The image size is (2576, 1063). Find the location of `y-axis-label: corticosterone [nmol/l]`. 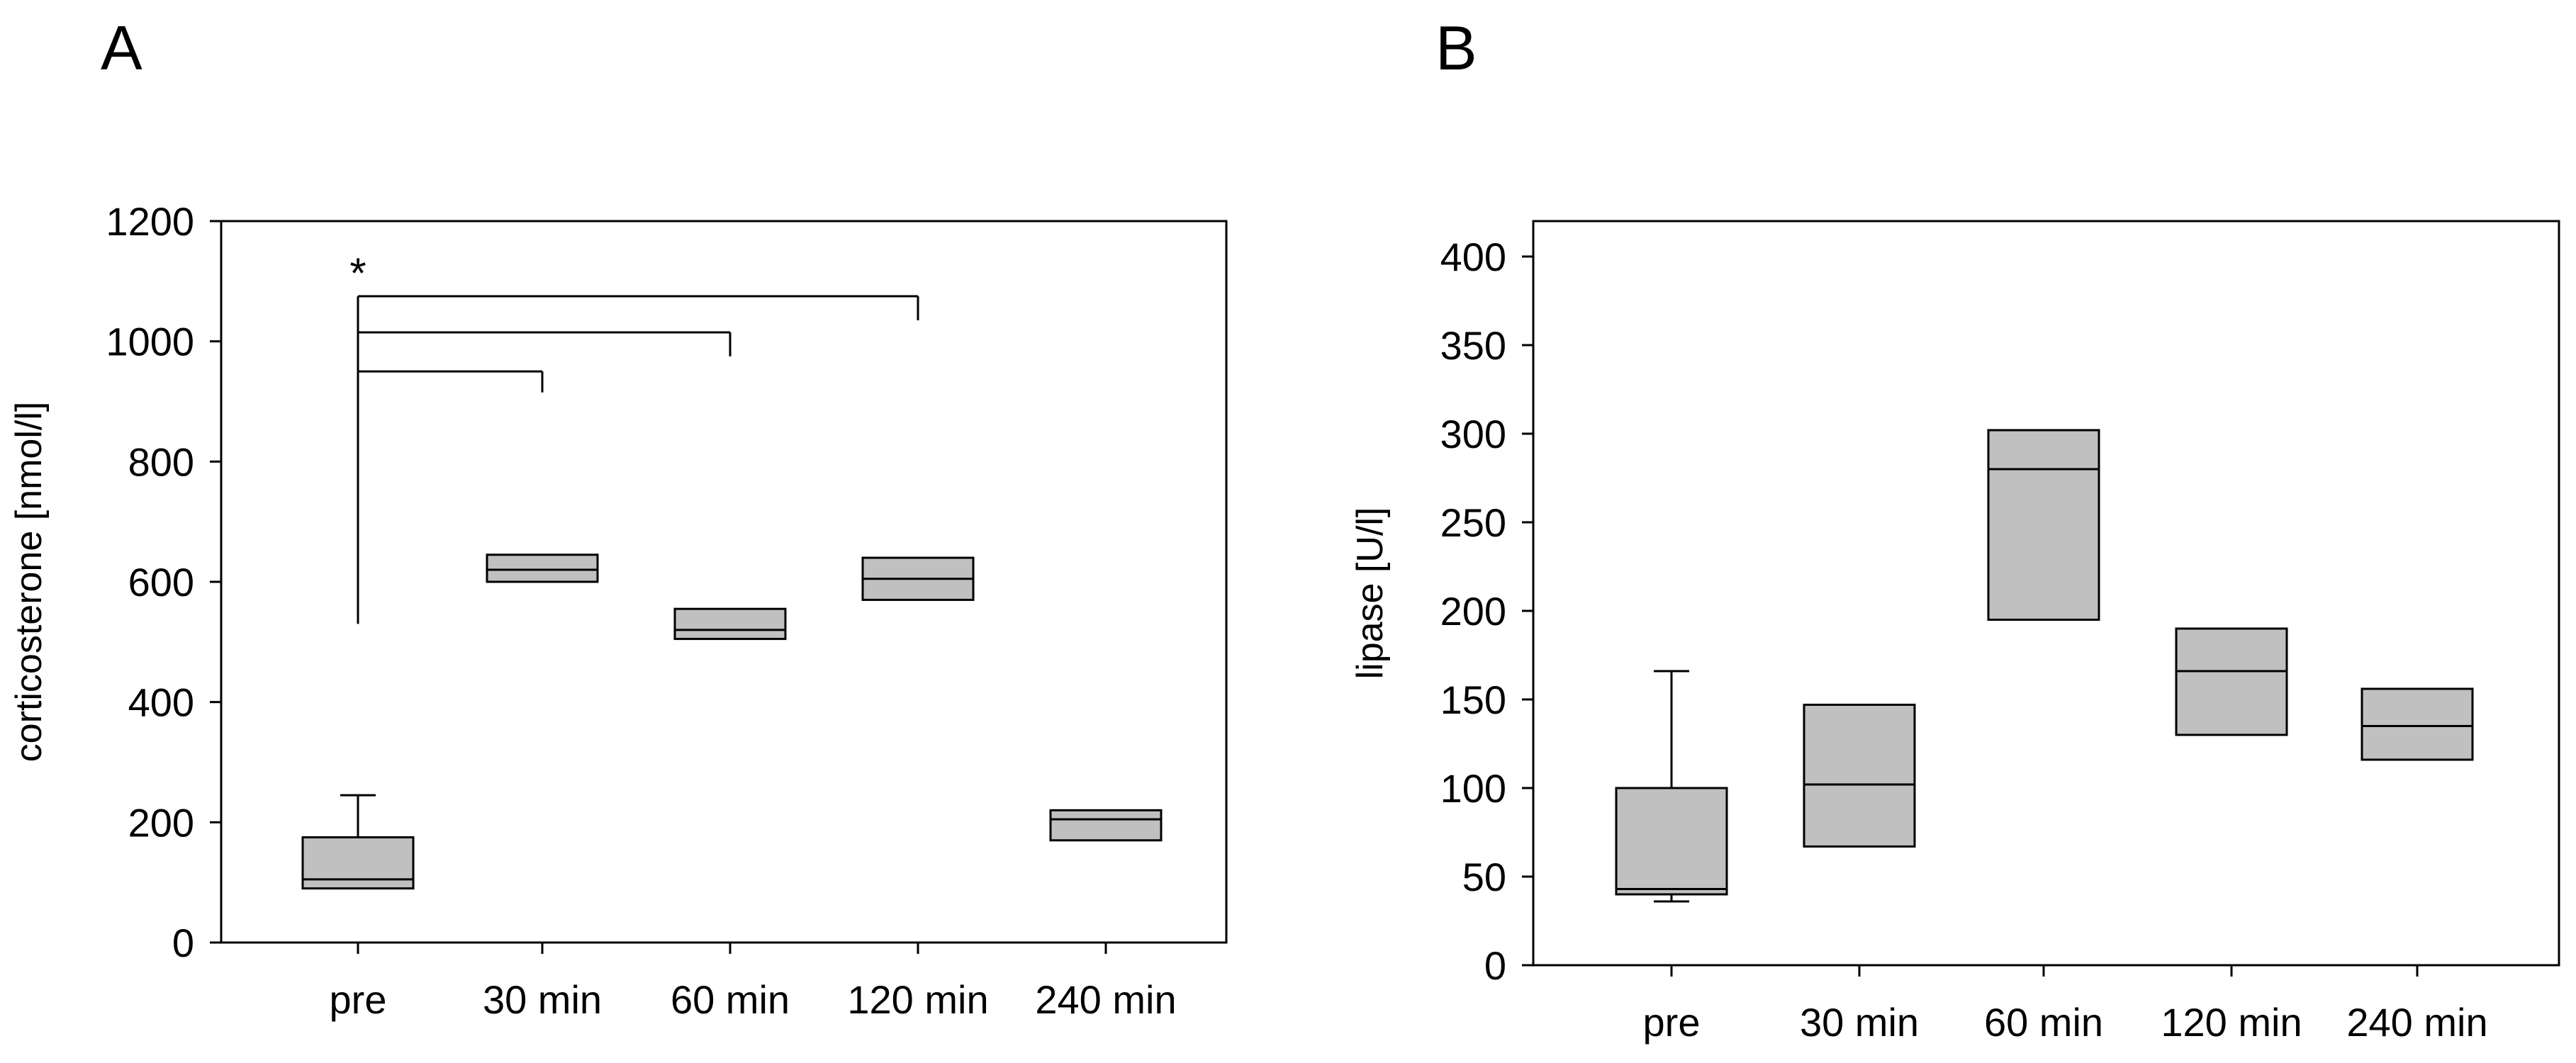

y-axis-label: corticosterone [nmol/l] is located at coordinates (29, 582).